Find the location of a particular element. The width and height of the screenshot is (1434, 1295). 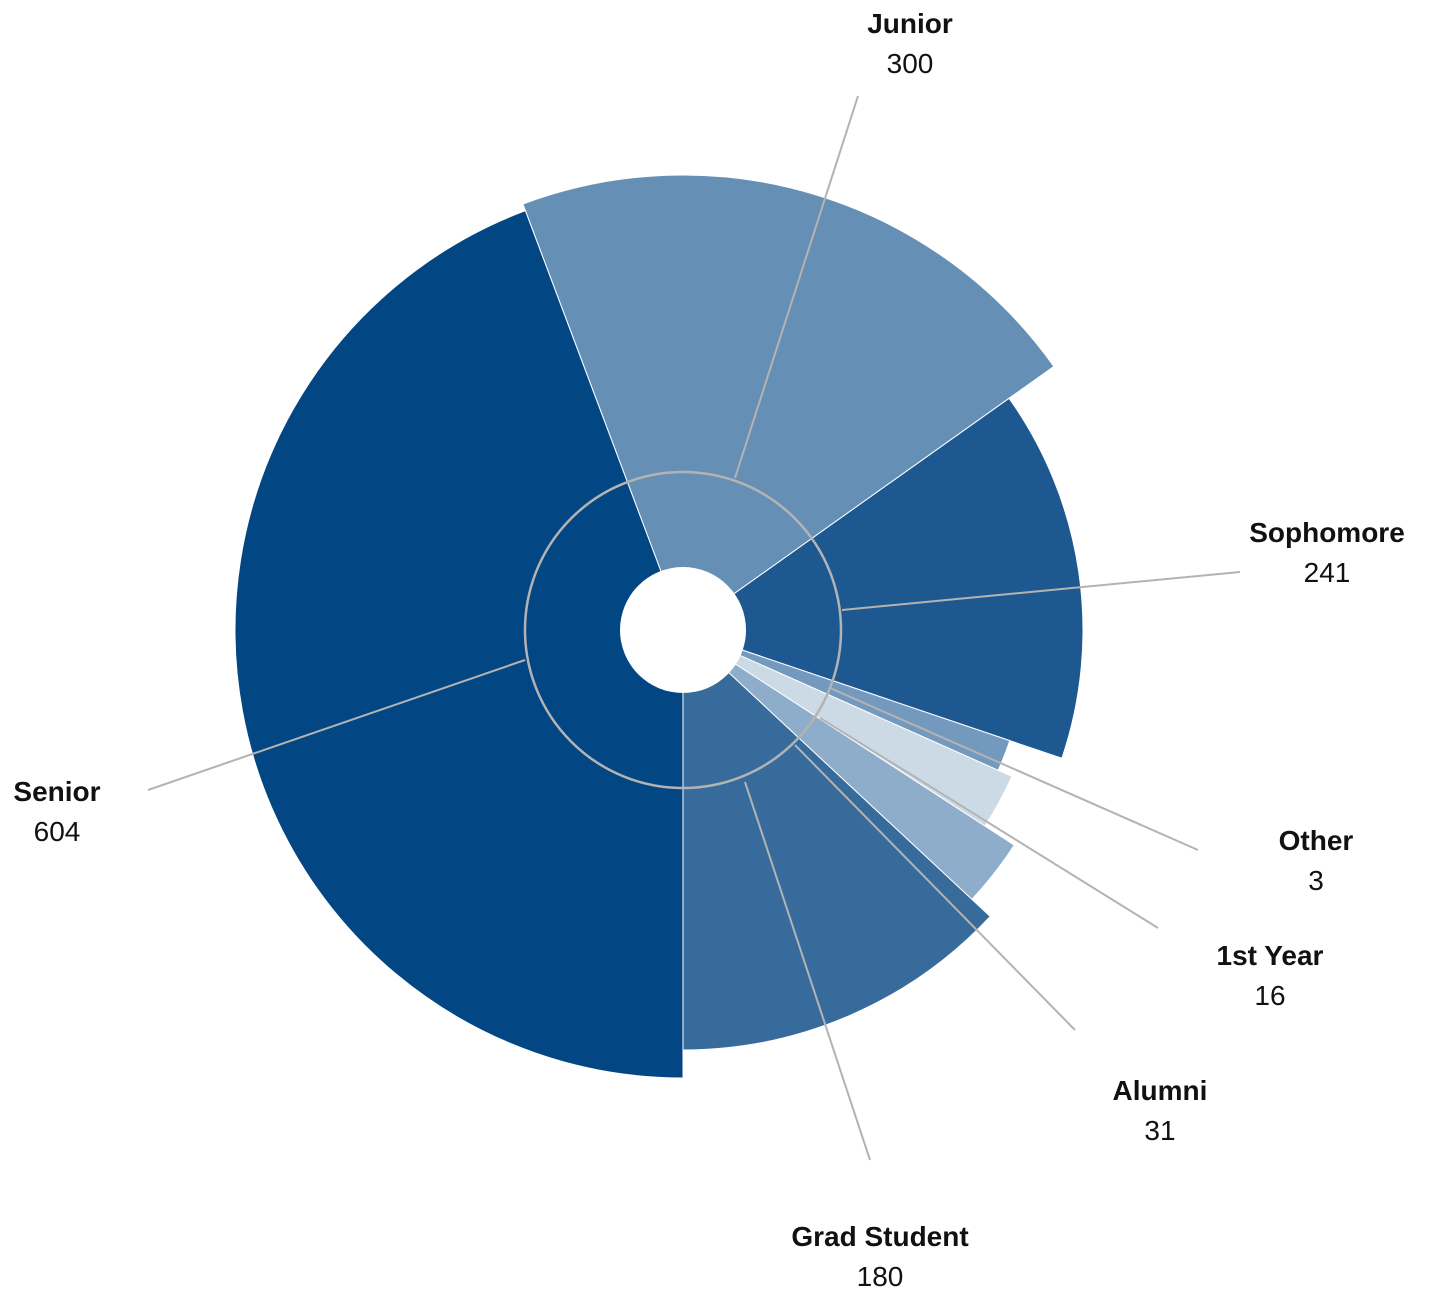

leader-line-alumni is located at coordinates (935, 887).